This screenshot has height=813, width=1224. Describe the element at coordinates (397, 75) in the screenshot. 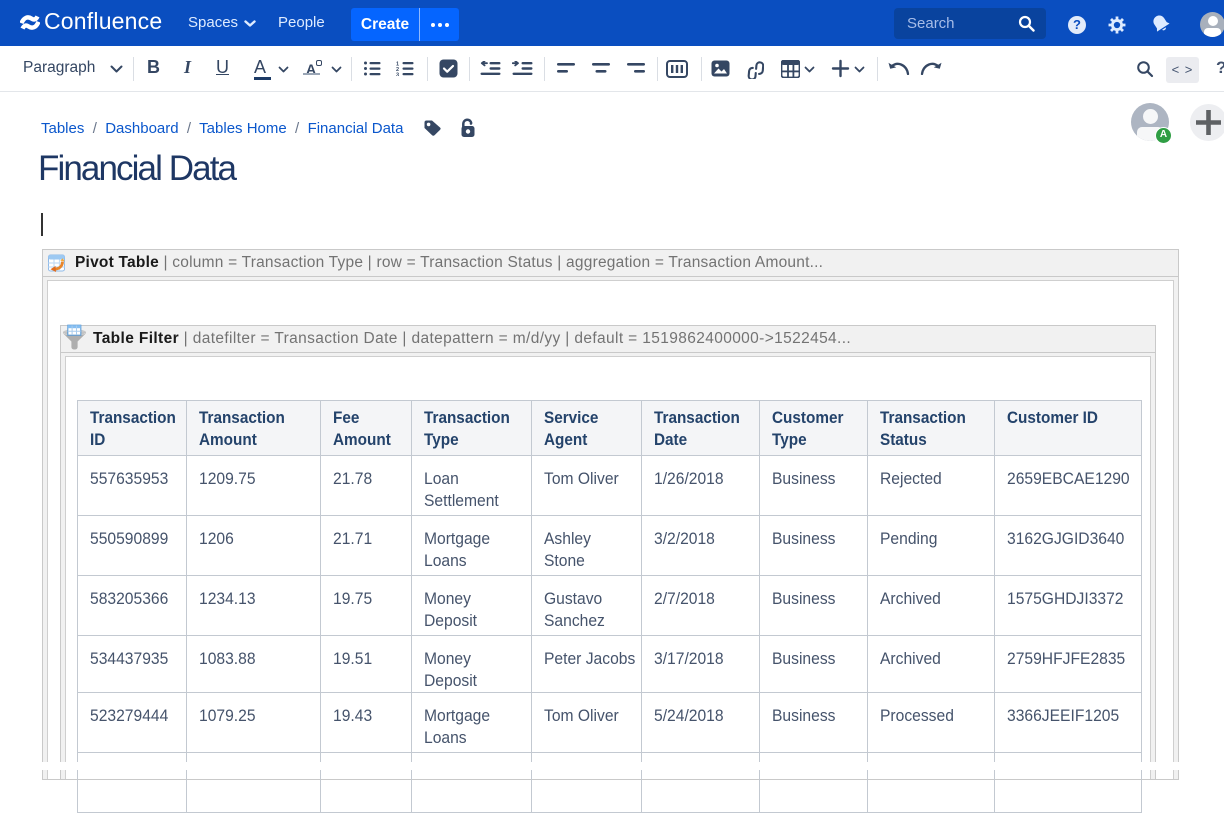

I see `svg-text: 3` at that location.